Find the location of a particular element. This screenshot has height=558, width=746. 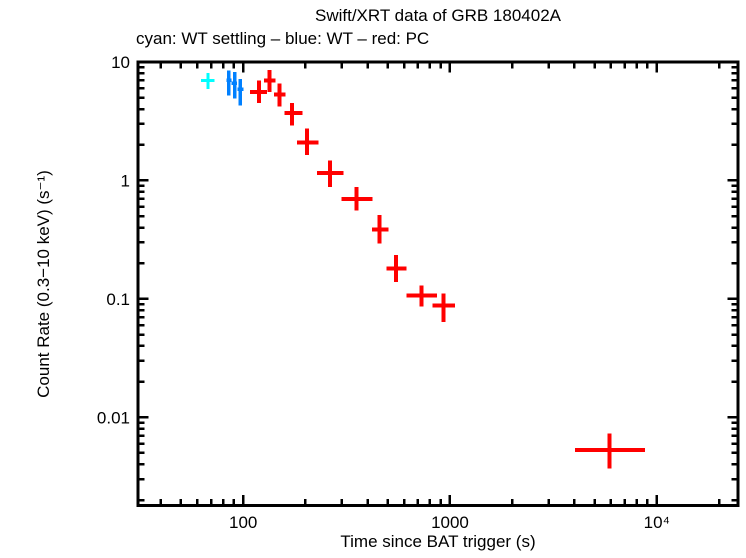

x-tick-label: 10⁴ is located at coordinates (657, 522).